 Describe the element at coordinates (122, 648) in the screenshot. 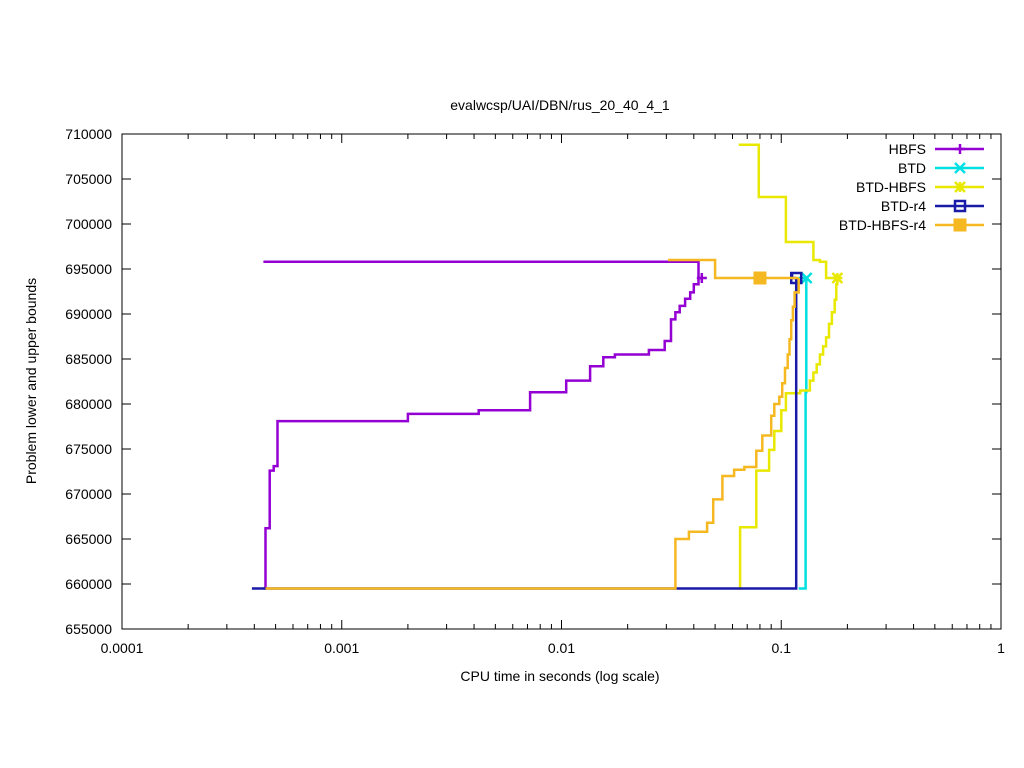

I see `x-tick-label: 0.0001` at that location.